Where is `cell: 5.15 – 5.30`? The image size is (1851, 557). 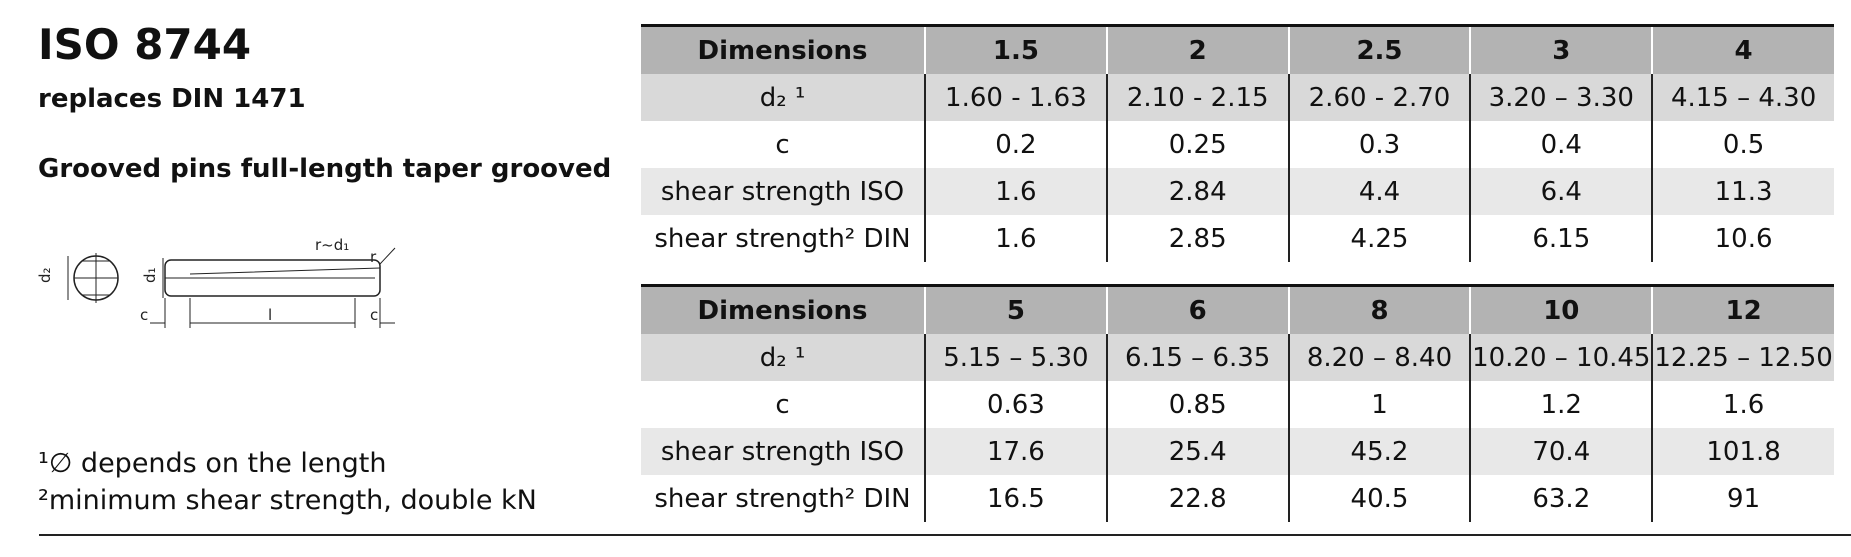 cell: 5.15 – 5.30 is located at coordinates (1015, 357).